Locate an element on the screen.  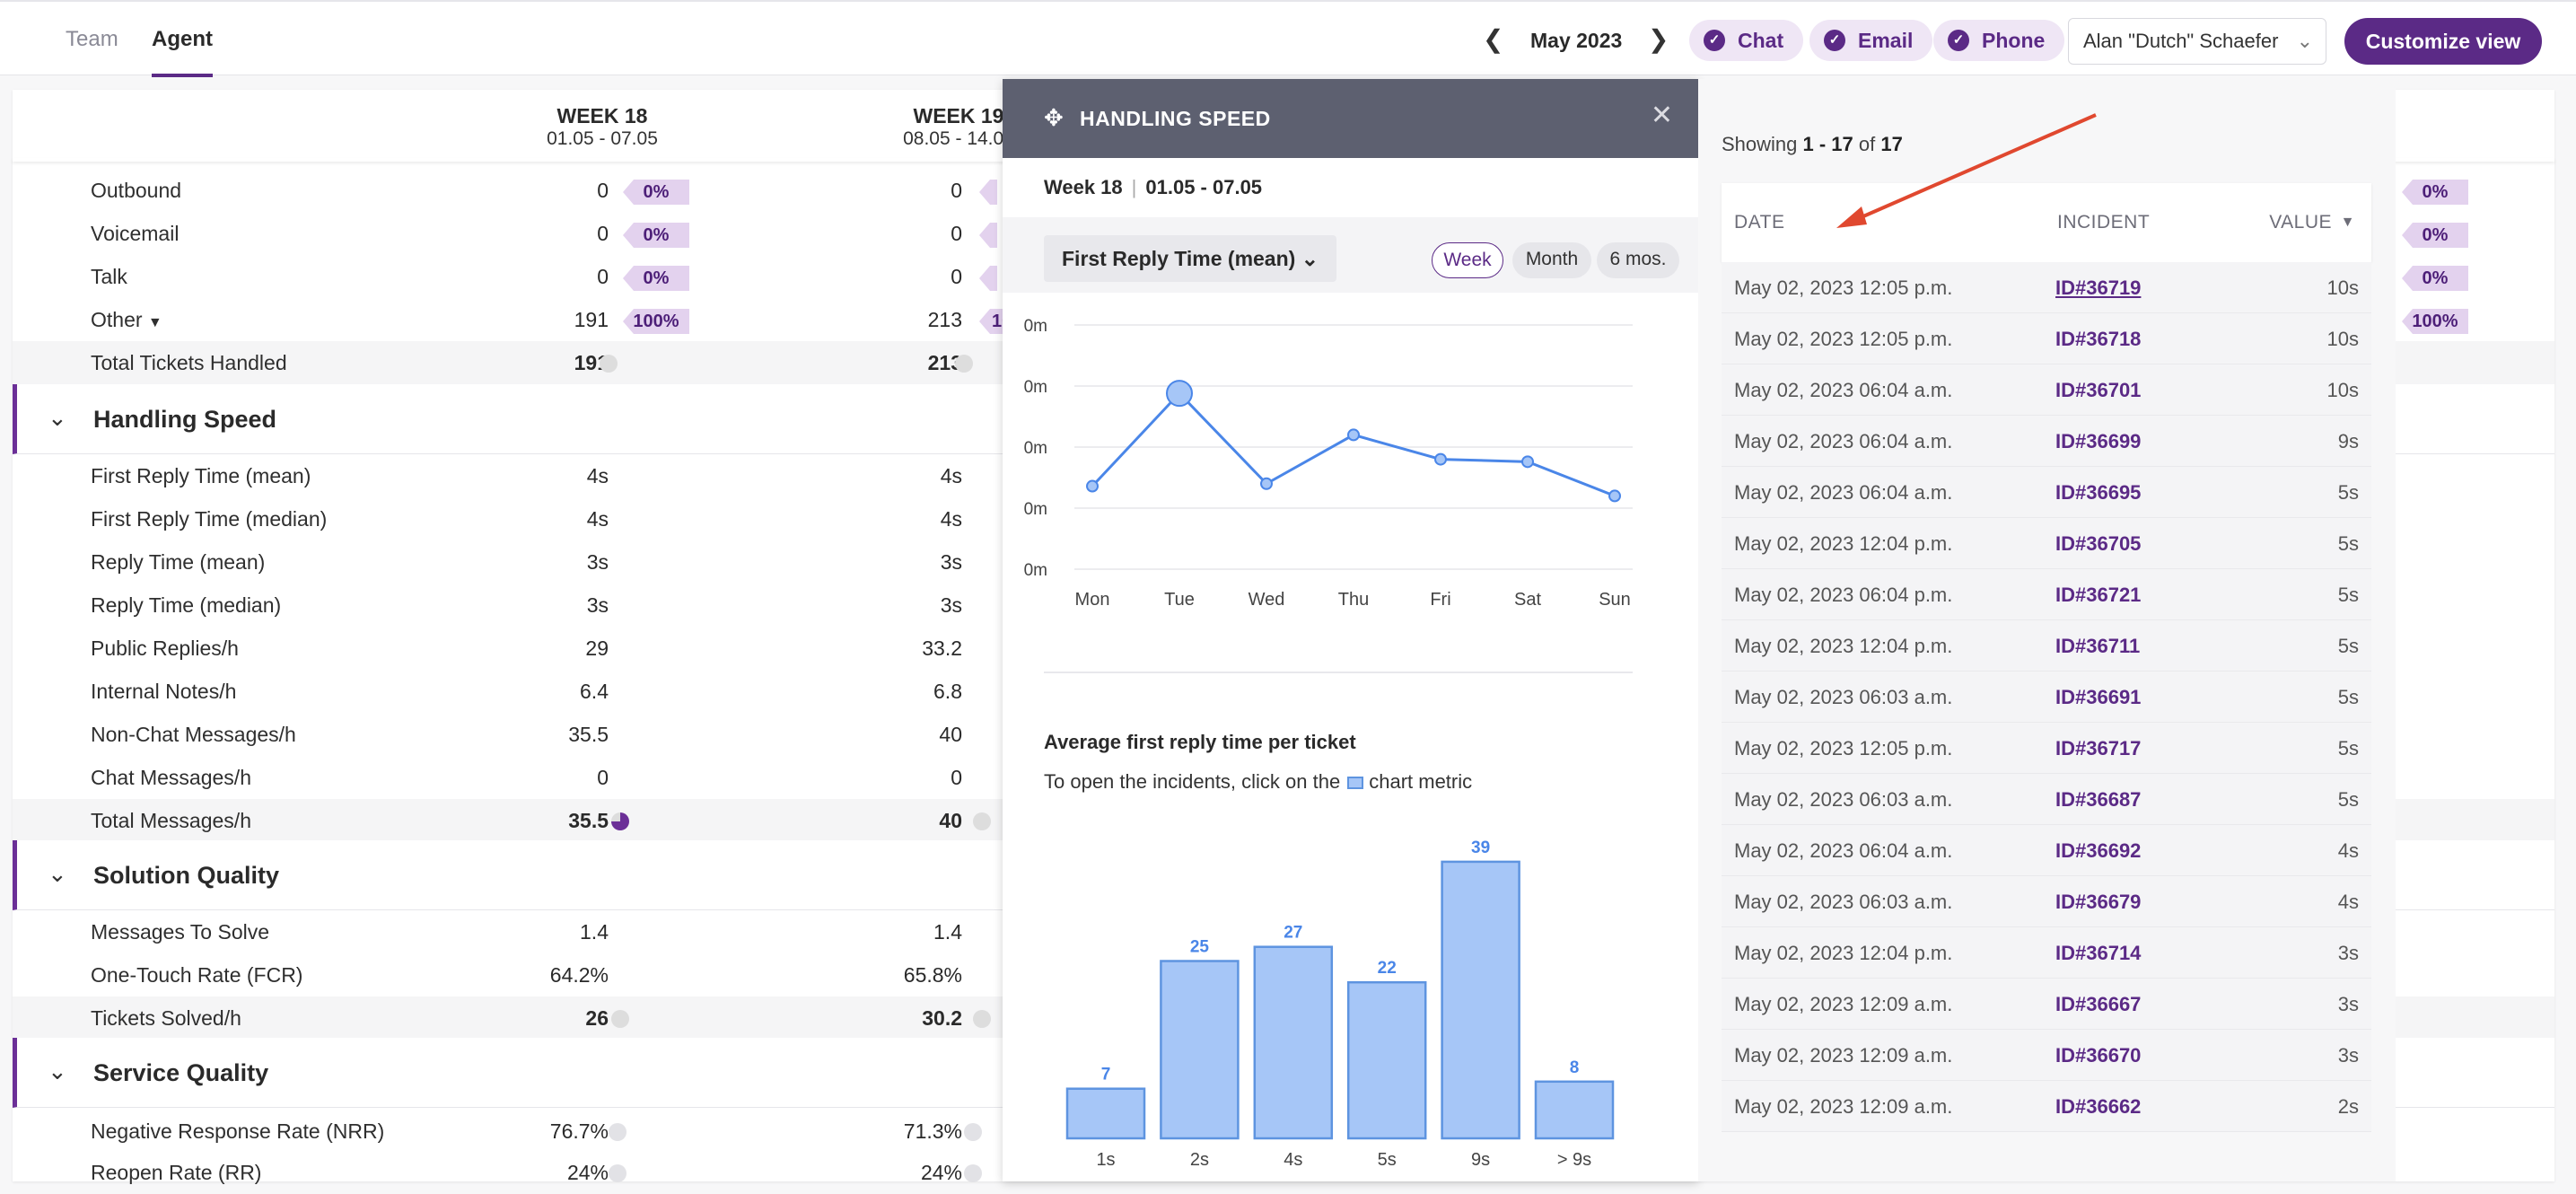
chevron-right-icon: ❯ is located at coordinates (1658, 39).